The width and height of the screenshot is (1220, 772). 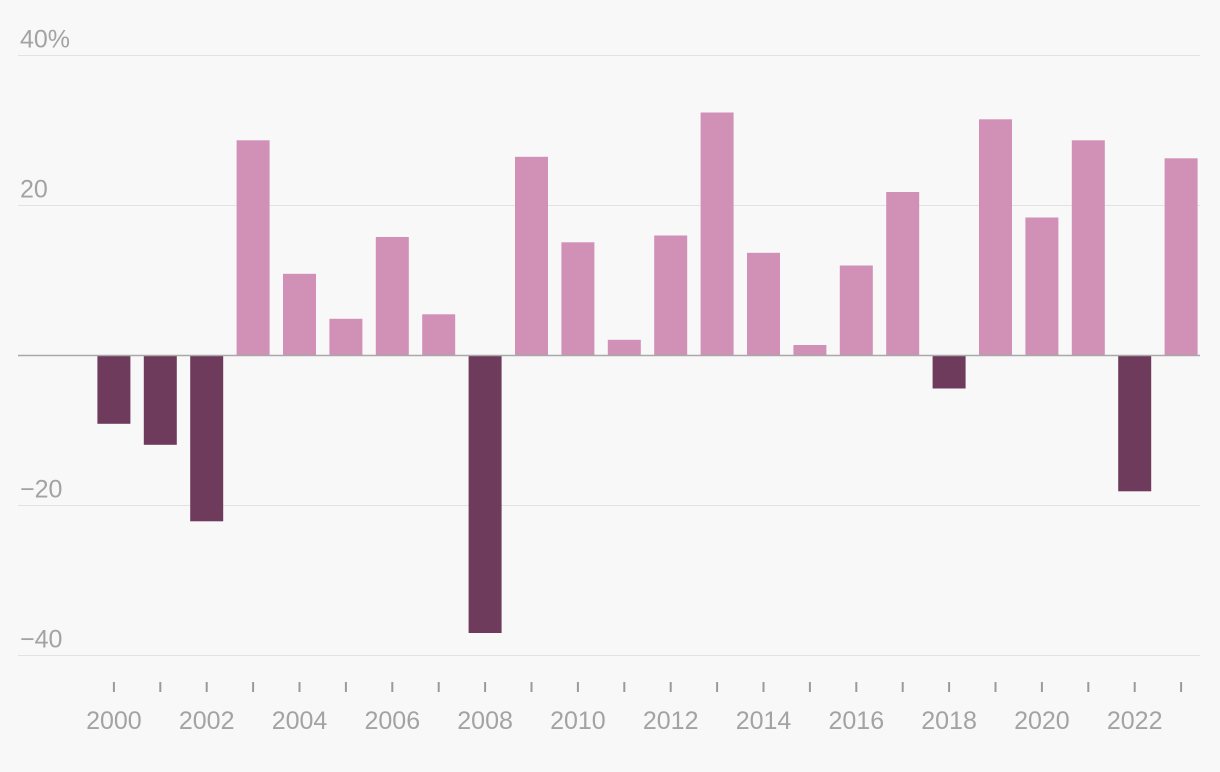 I want to click on x-tick-label: 2010, so click(x=578, y=721).